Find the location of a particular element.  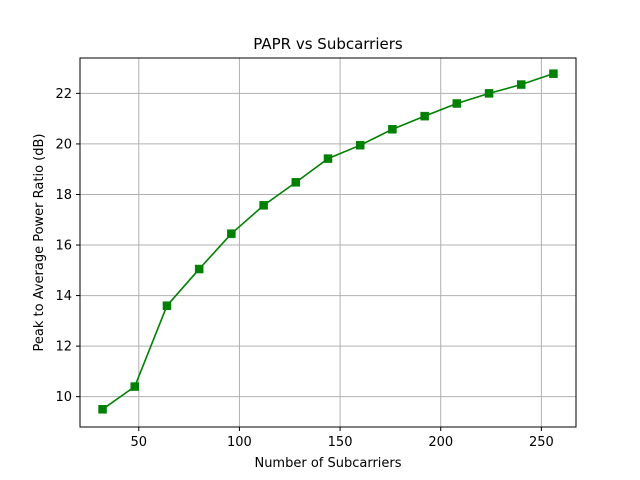

x-tick-label: 150 is located at coordinates (340, 442).